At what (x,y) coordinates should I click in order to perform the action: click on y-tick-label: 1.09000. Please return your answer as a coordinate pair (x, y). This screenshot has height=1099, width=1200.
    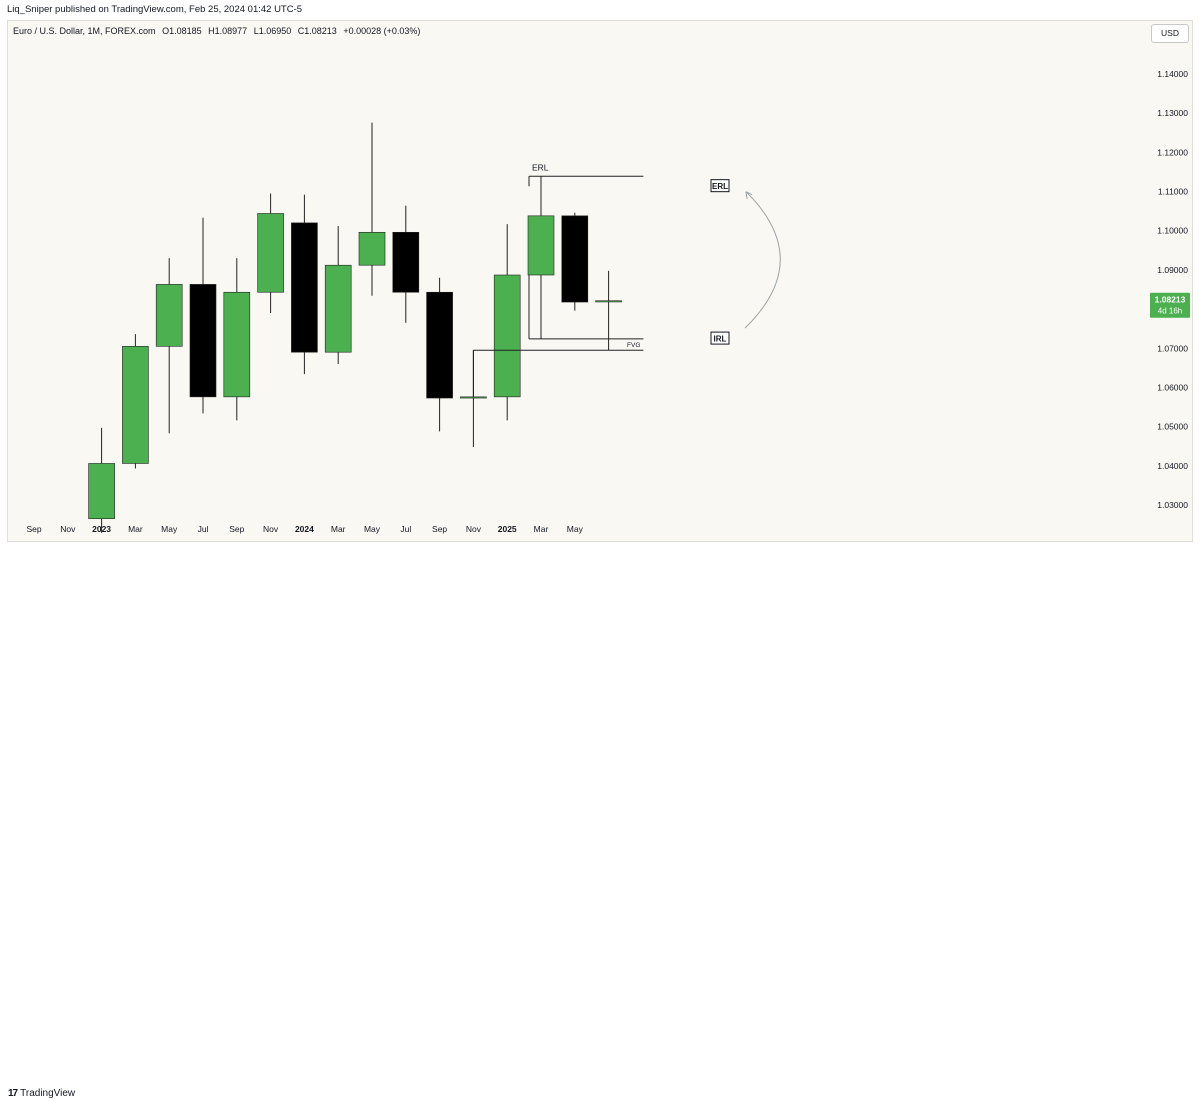
    Looking at the image, I should click on (1172, 270).